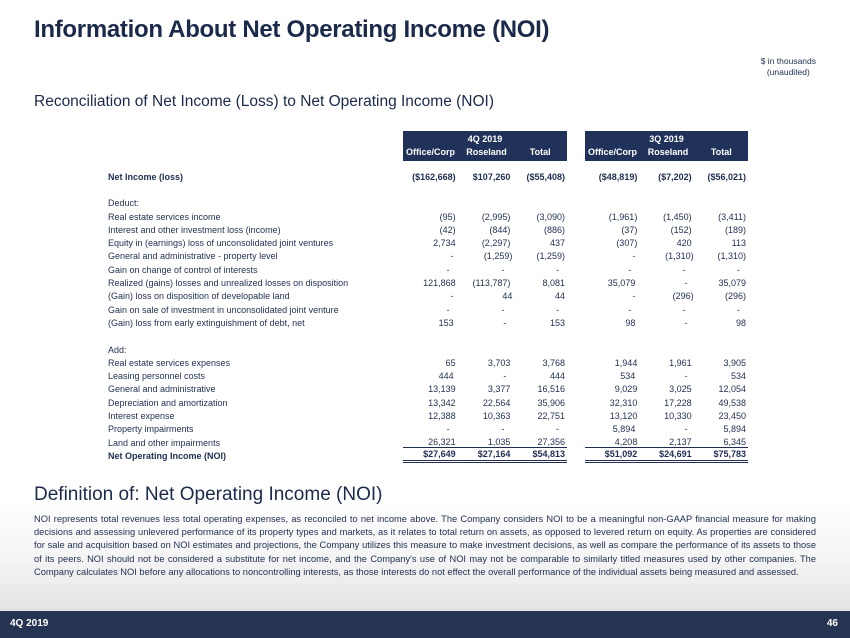 Image resolution: width=850 pixels, height=638 pixels. I want to click on table-cell: (1,450), so click(677, 216).